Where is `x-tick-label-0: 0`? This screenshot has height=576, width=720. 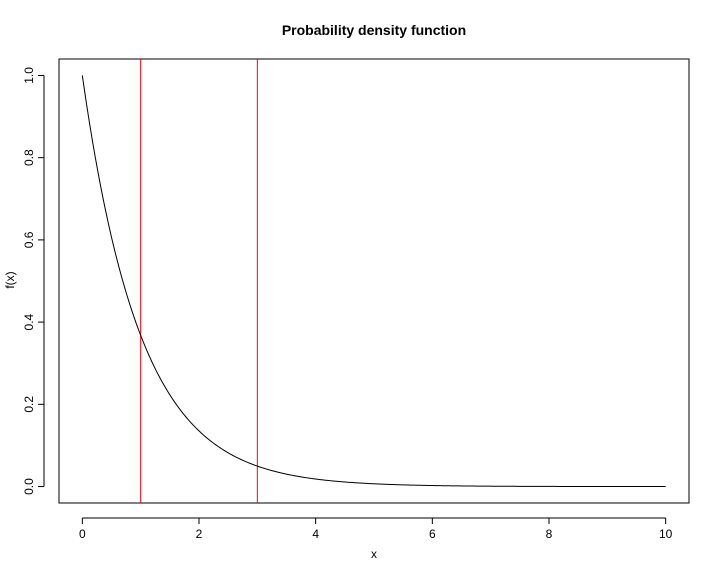 x-tick-label-0: 0 is located at coordinates (82, 534).